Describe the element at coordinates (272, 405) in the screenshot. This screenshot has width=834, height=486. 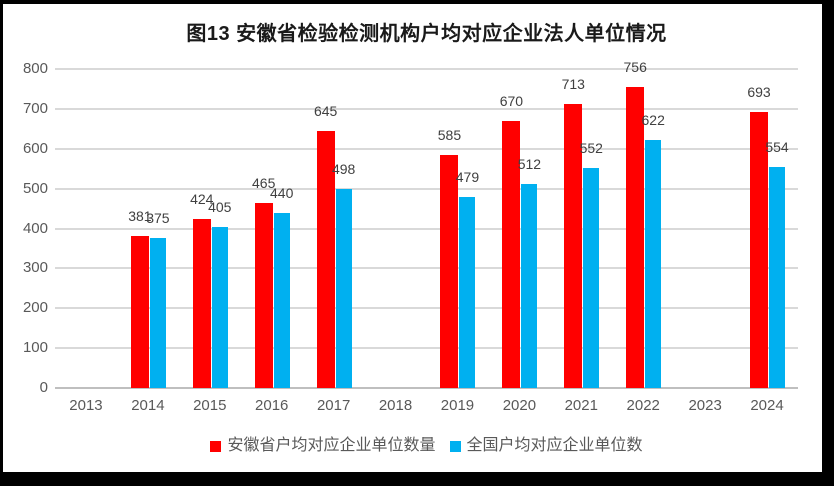
I see `x-tick-label-2016: 2016` at that location.